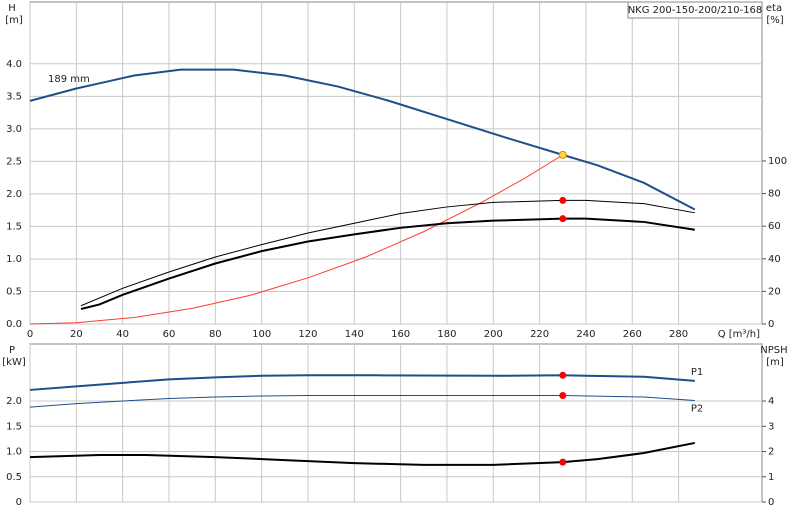 The height and width of the screenshot is (520, 800). Describe the element at coordinates (771, 426) in the screenshot. I see `y2-tick-label: 3` at that location.